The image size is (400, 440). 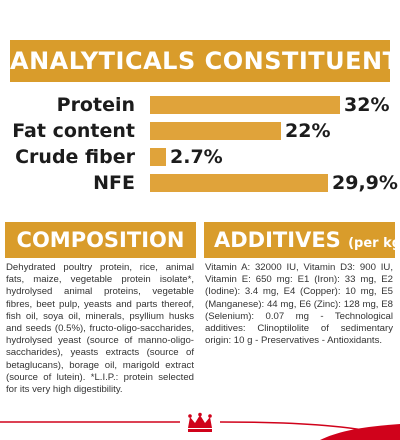 I want to click on row-value: 22%, so click(x=308, y=131).